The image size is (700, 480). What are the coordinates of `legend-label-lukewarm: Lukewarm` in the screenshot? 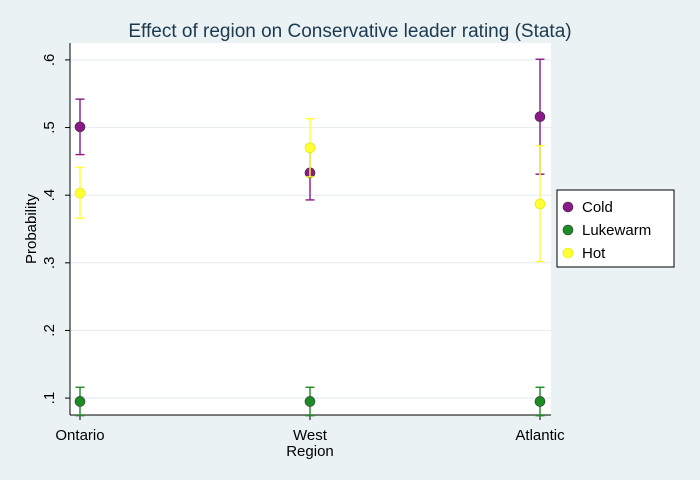 It's located at (616, 230).